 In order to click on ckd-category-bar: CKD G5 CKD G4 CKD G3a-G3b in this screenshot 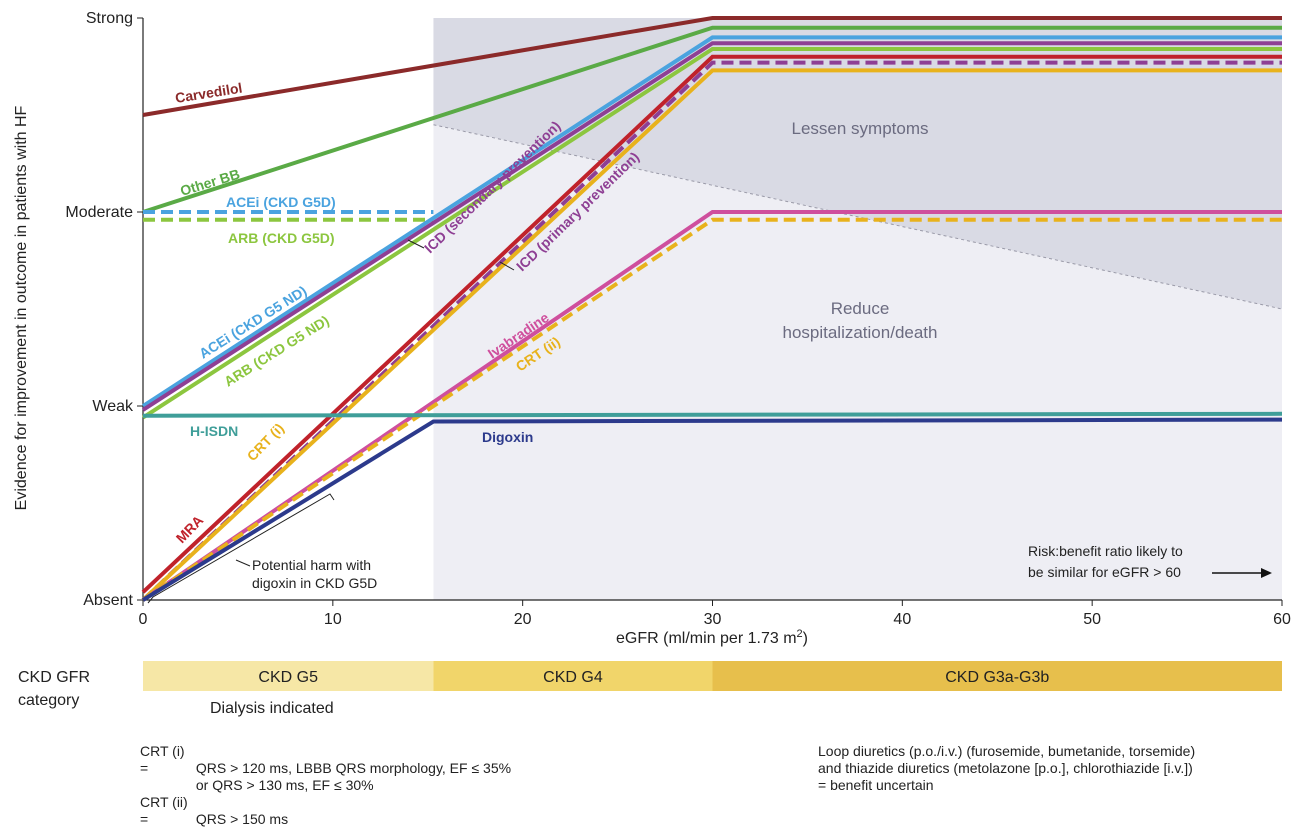, I will do `click(712, 676)`.